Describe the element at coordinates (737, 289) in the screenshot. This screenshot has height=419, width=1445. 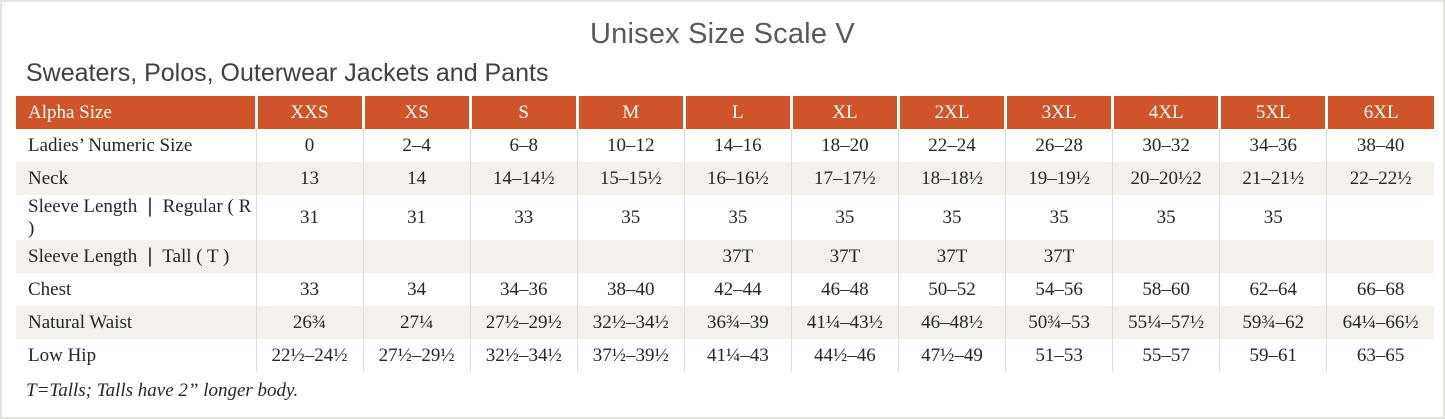
I see `size-value-cell: 42–44` at that location.